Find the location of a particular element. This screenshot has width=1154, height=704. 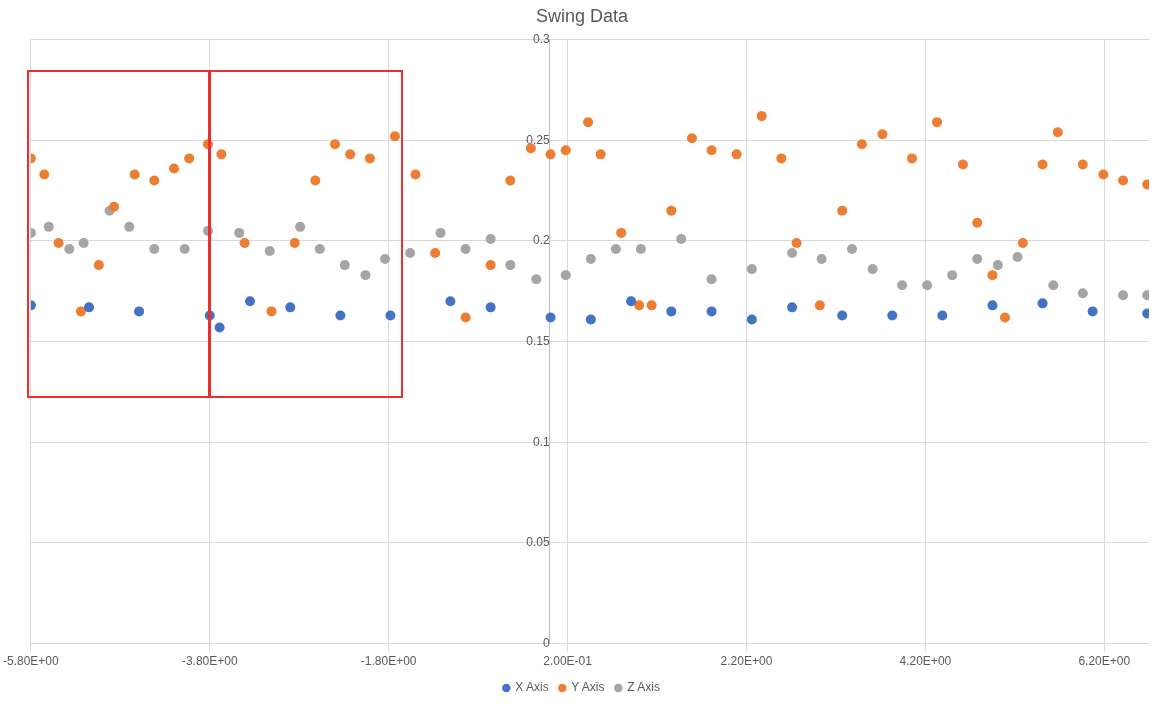

x-tick-label: 2.00E-01 is located at coordinates (568, 661).